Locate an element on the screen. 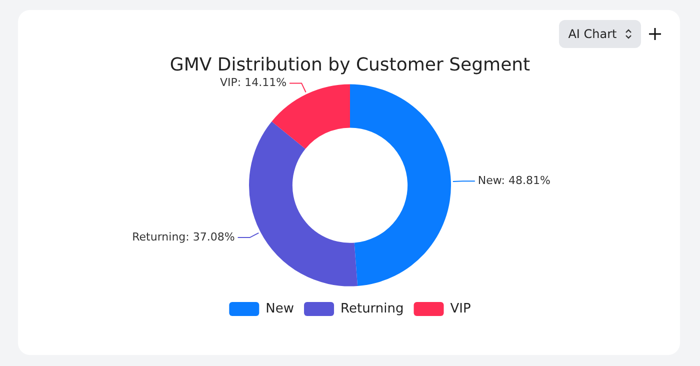  data-label: VIP: 14.11% is located at coordinates (253, 83).